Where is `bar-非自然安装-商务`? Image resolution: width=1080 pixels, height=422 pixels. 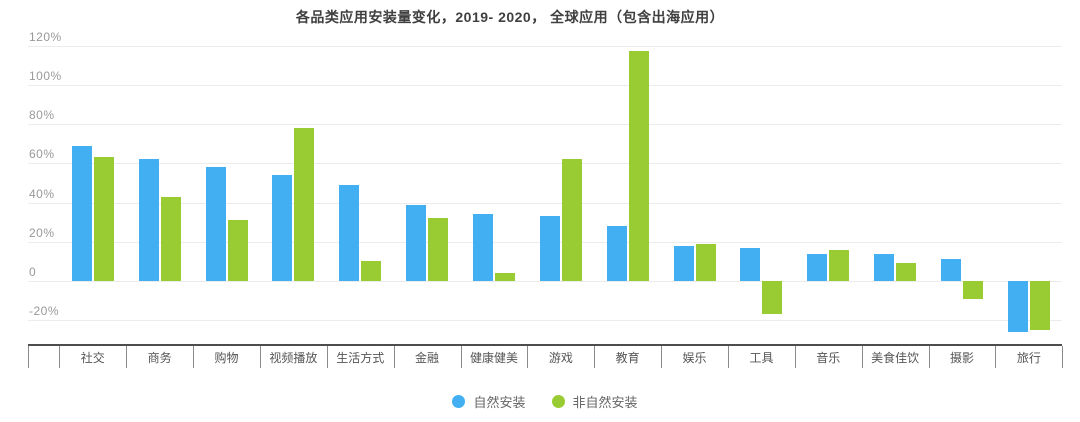 bar-非自然安装-商务 is located at coordinates (170, 238).